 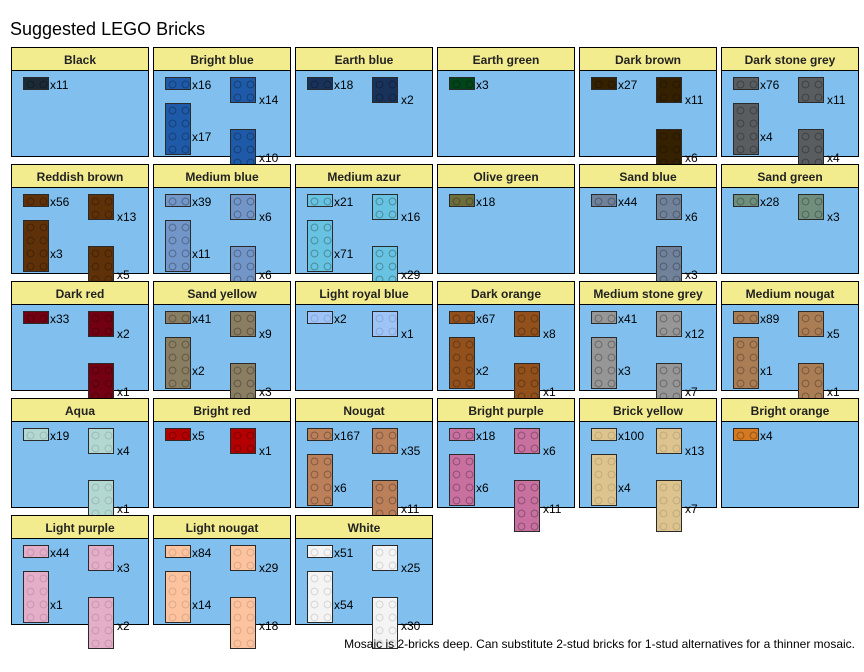 I want to click on brick-2x2-count: x35, so click(x=411, y=451).